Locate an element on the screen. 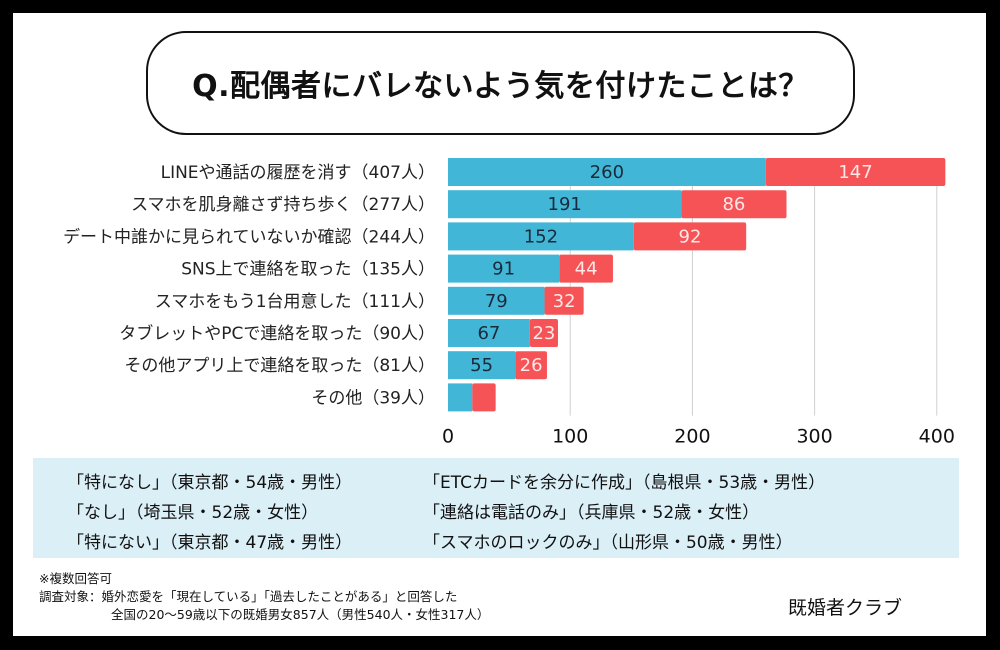 The height and width of the screenshot is (650, 1000). x-tick-label: 200 is located at coordinates (692, 437).